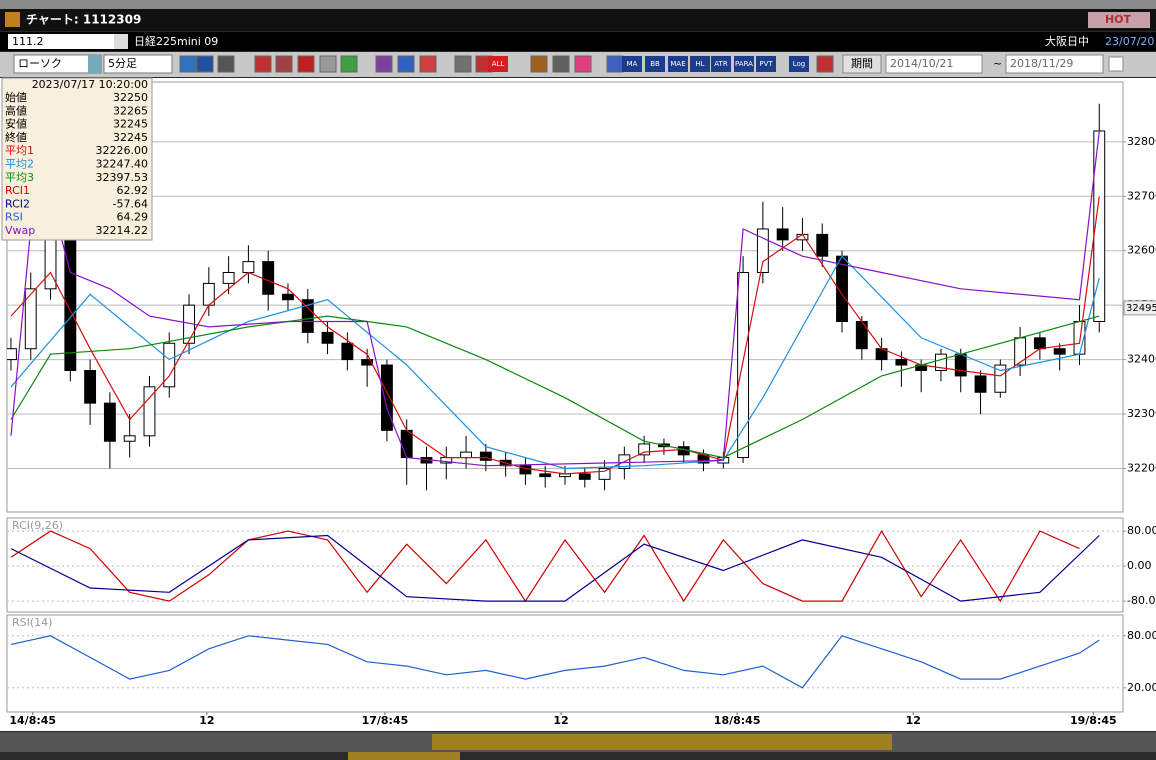  I want to click on y-tick-label: 80.00, so click(1141, 635).